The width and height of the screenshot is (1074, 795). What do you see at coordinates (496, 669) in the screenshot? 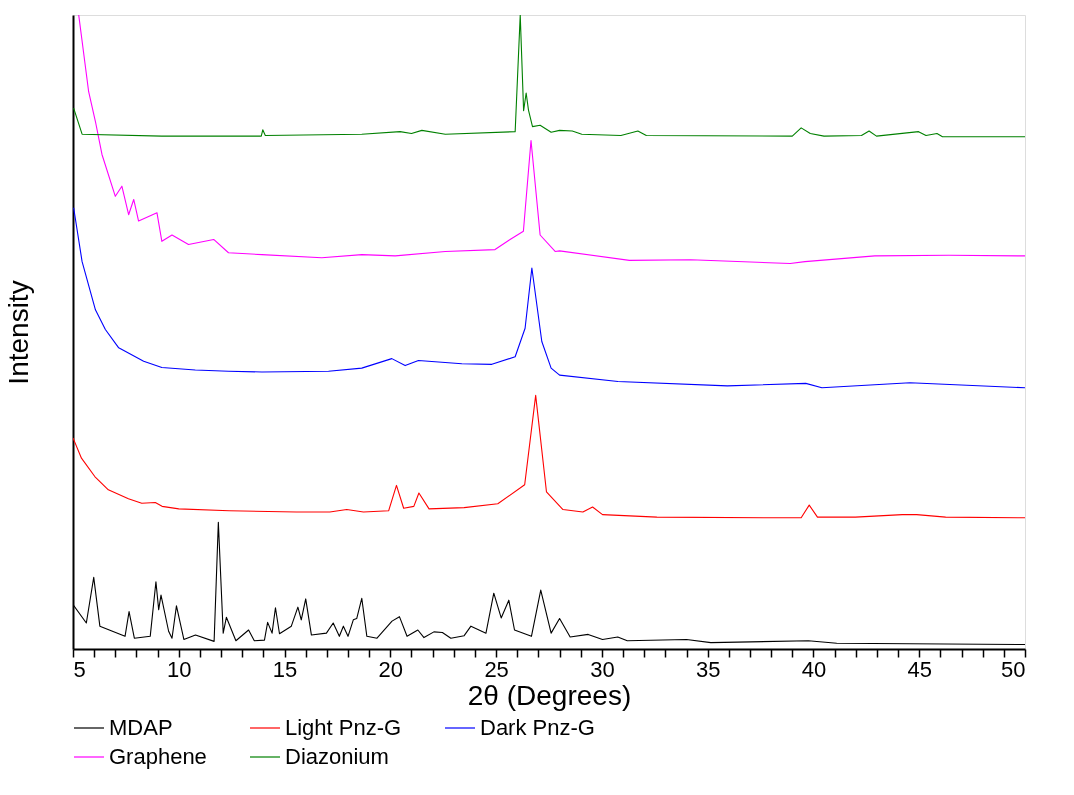
I see `x-tick-label: 25` at bounding box center [496, 669].